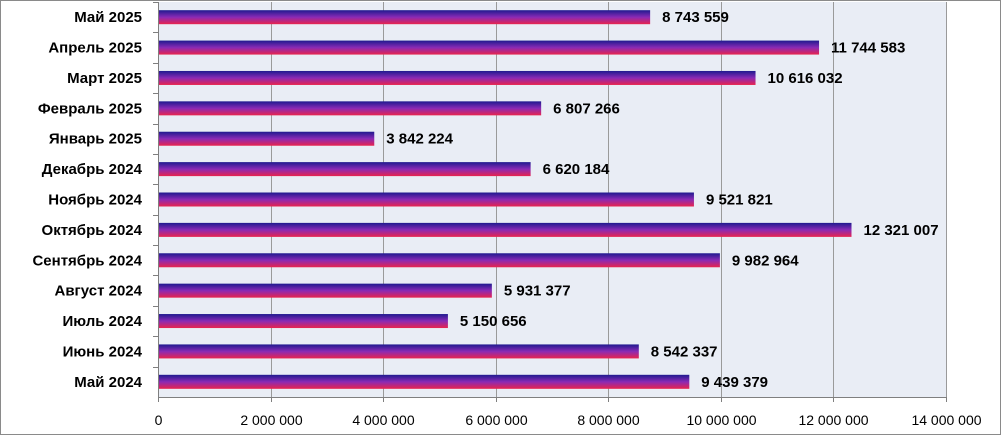 The width and height of the screenshot is (1001, 435). Describe the element at coordinates (108, 17) in the screenshot. I see `category-label: Май 2025` at that location.